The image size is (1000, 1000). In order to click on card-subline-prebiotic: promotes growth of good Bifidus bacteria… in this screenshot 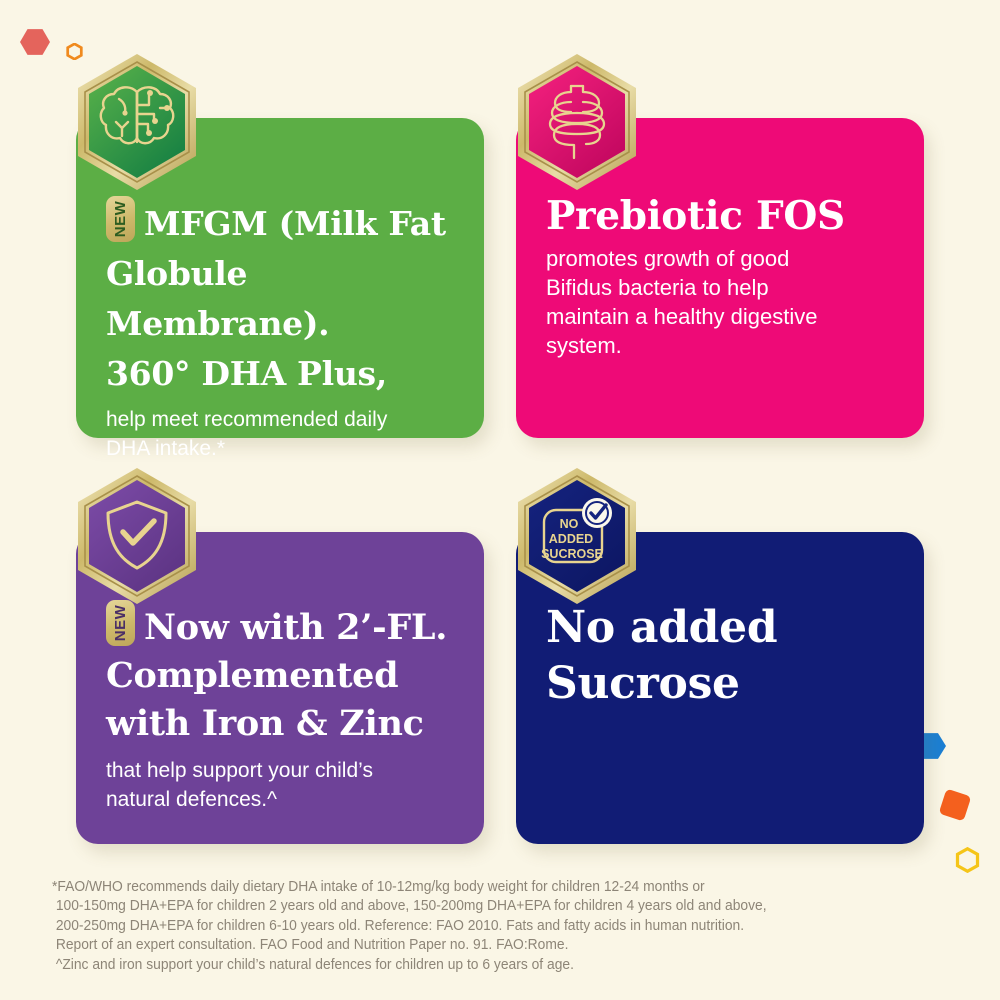, I will do `click(682, 302)`.